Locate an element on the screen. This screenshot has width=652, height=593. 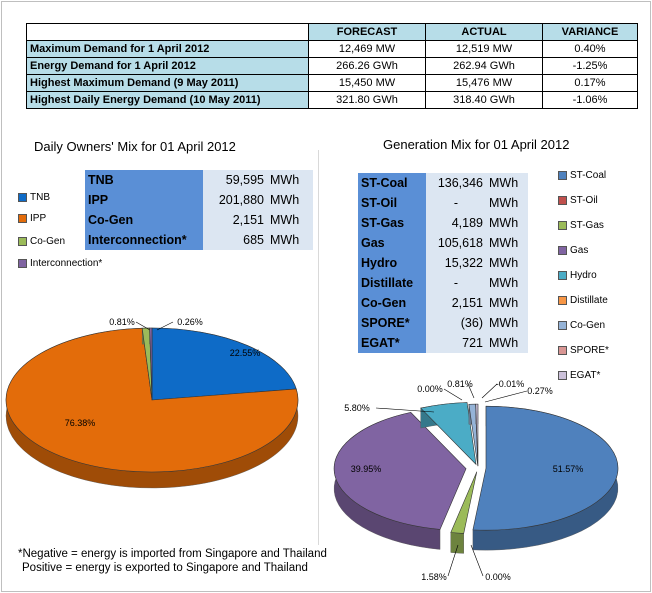
legend-label: Hydro is located at coordinates (583, 275).